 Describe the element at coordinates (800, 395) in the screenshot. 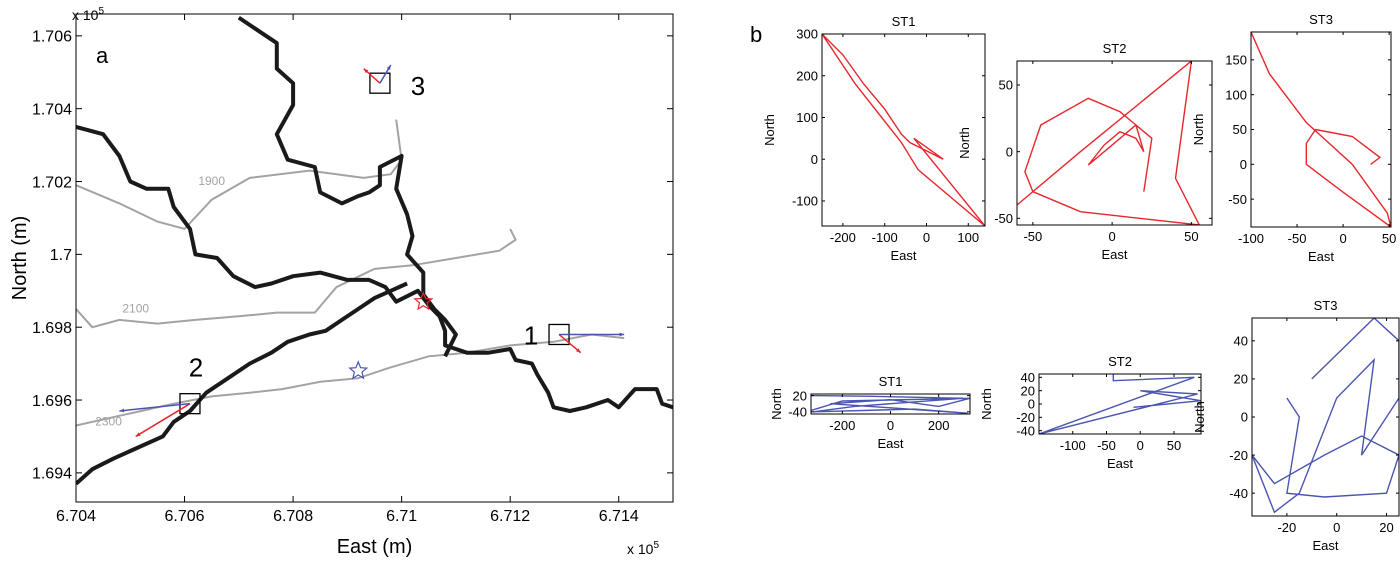

I see `y-tick-label: 20` at that location.